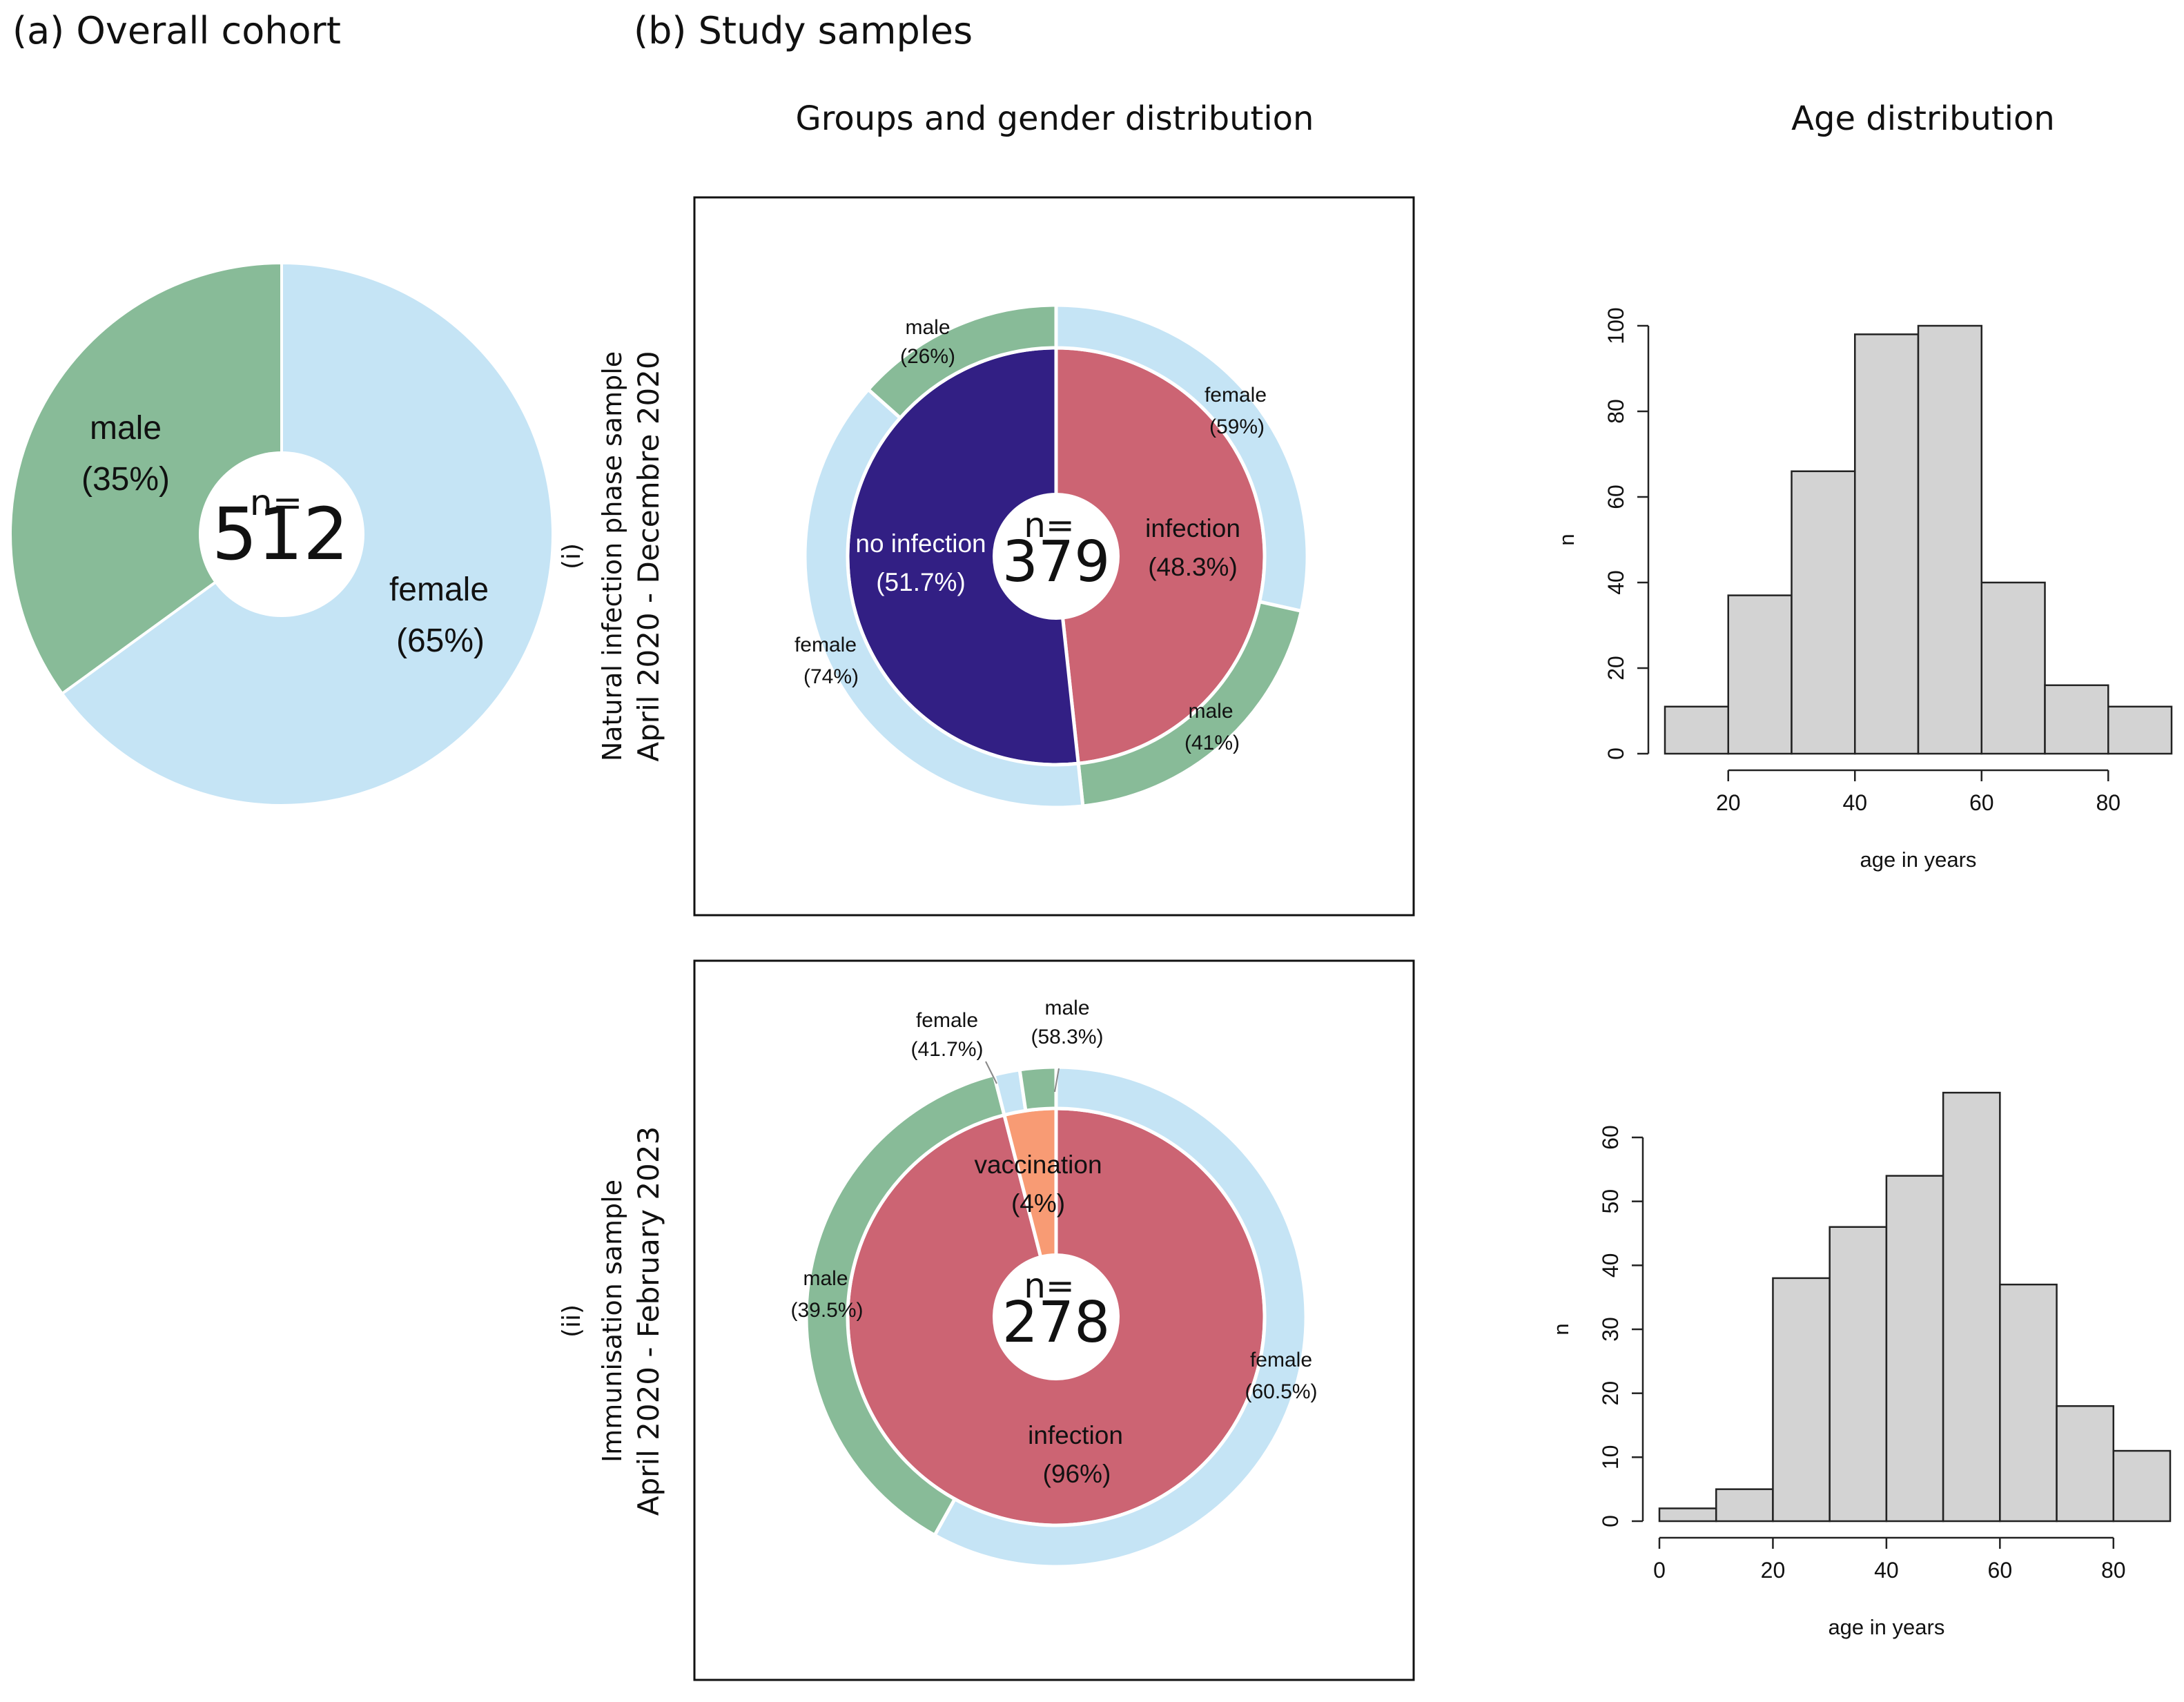  Describe the element at coordinates (439, 589) in the screenshot. I see `label-female: female` at that location.